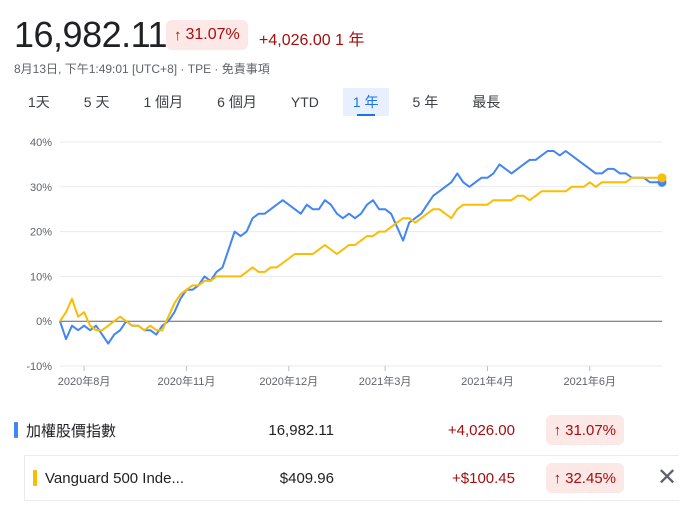 This screenshot has width=693, height=510. I want to click on range-tabs: 1天 5 天 1 個月 6 個月 YTD 1 年 5 年 最長, so click(271, 102).